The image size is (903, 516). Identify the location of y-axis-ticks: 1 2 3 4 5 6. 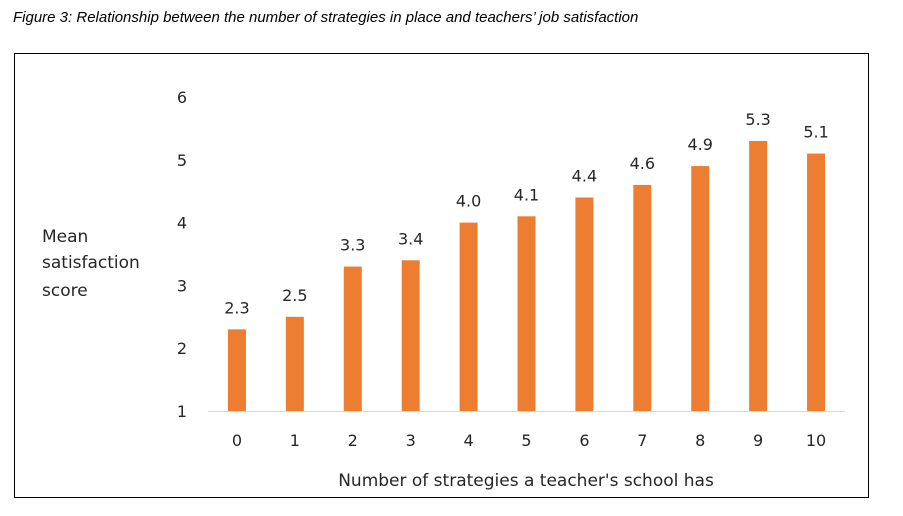
(182, 254).